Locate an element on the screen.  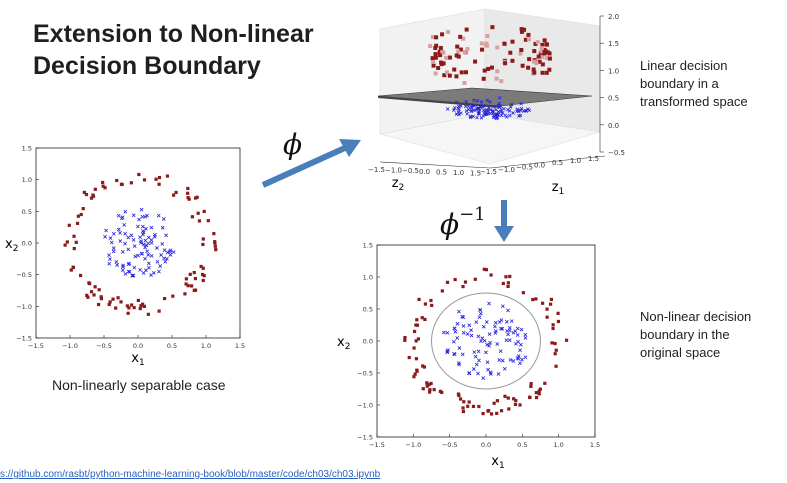
z2-axis-line is located at coordinates (435, 165).